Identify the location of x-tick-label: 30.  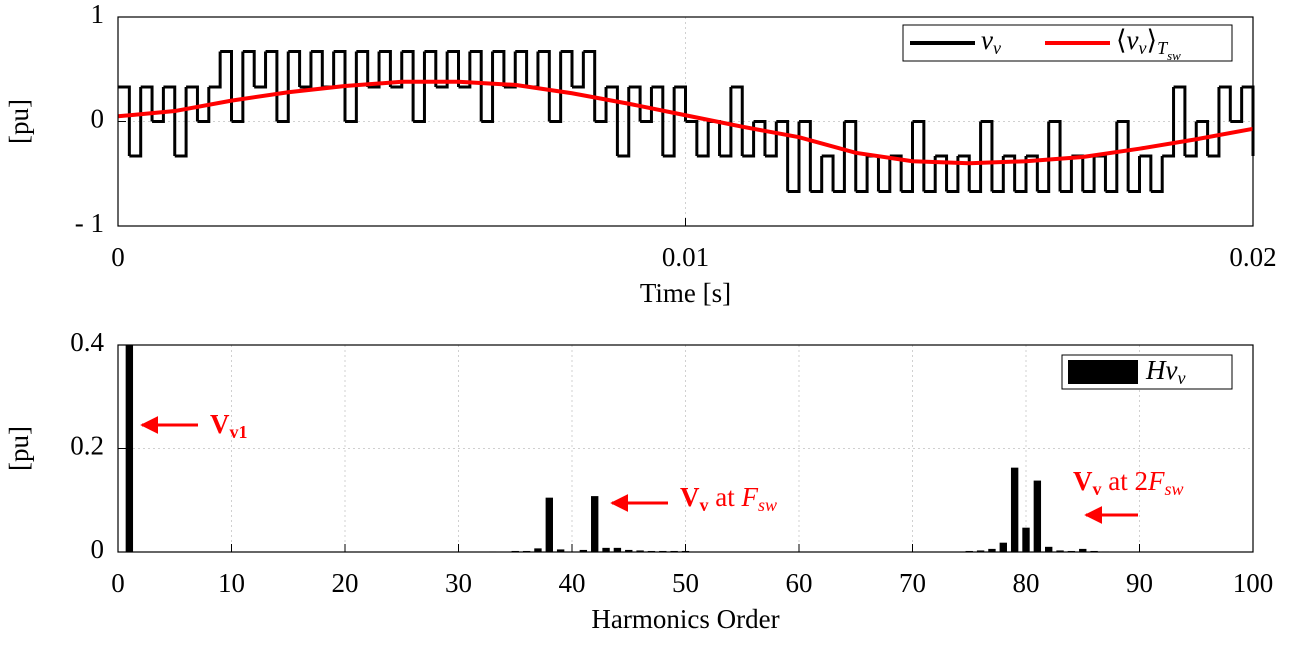
(458, 583).